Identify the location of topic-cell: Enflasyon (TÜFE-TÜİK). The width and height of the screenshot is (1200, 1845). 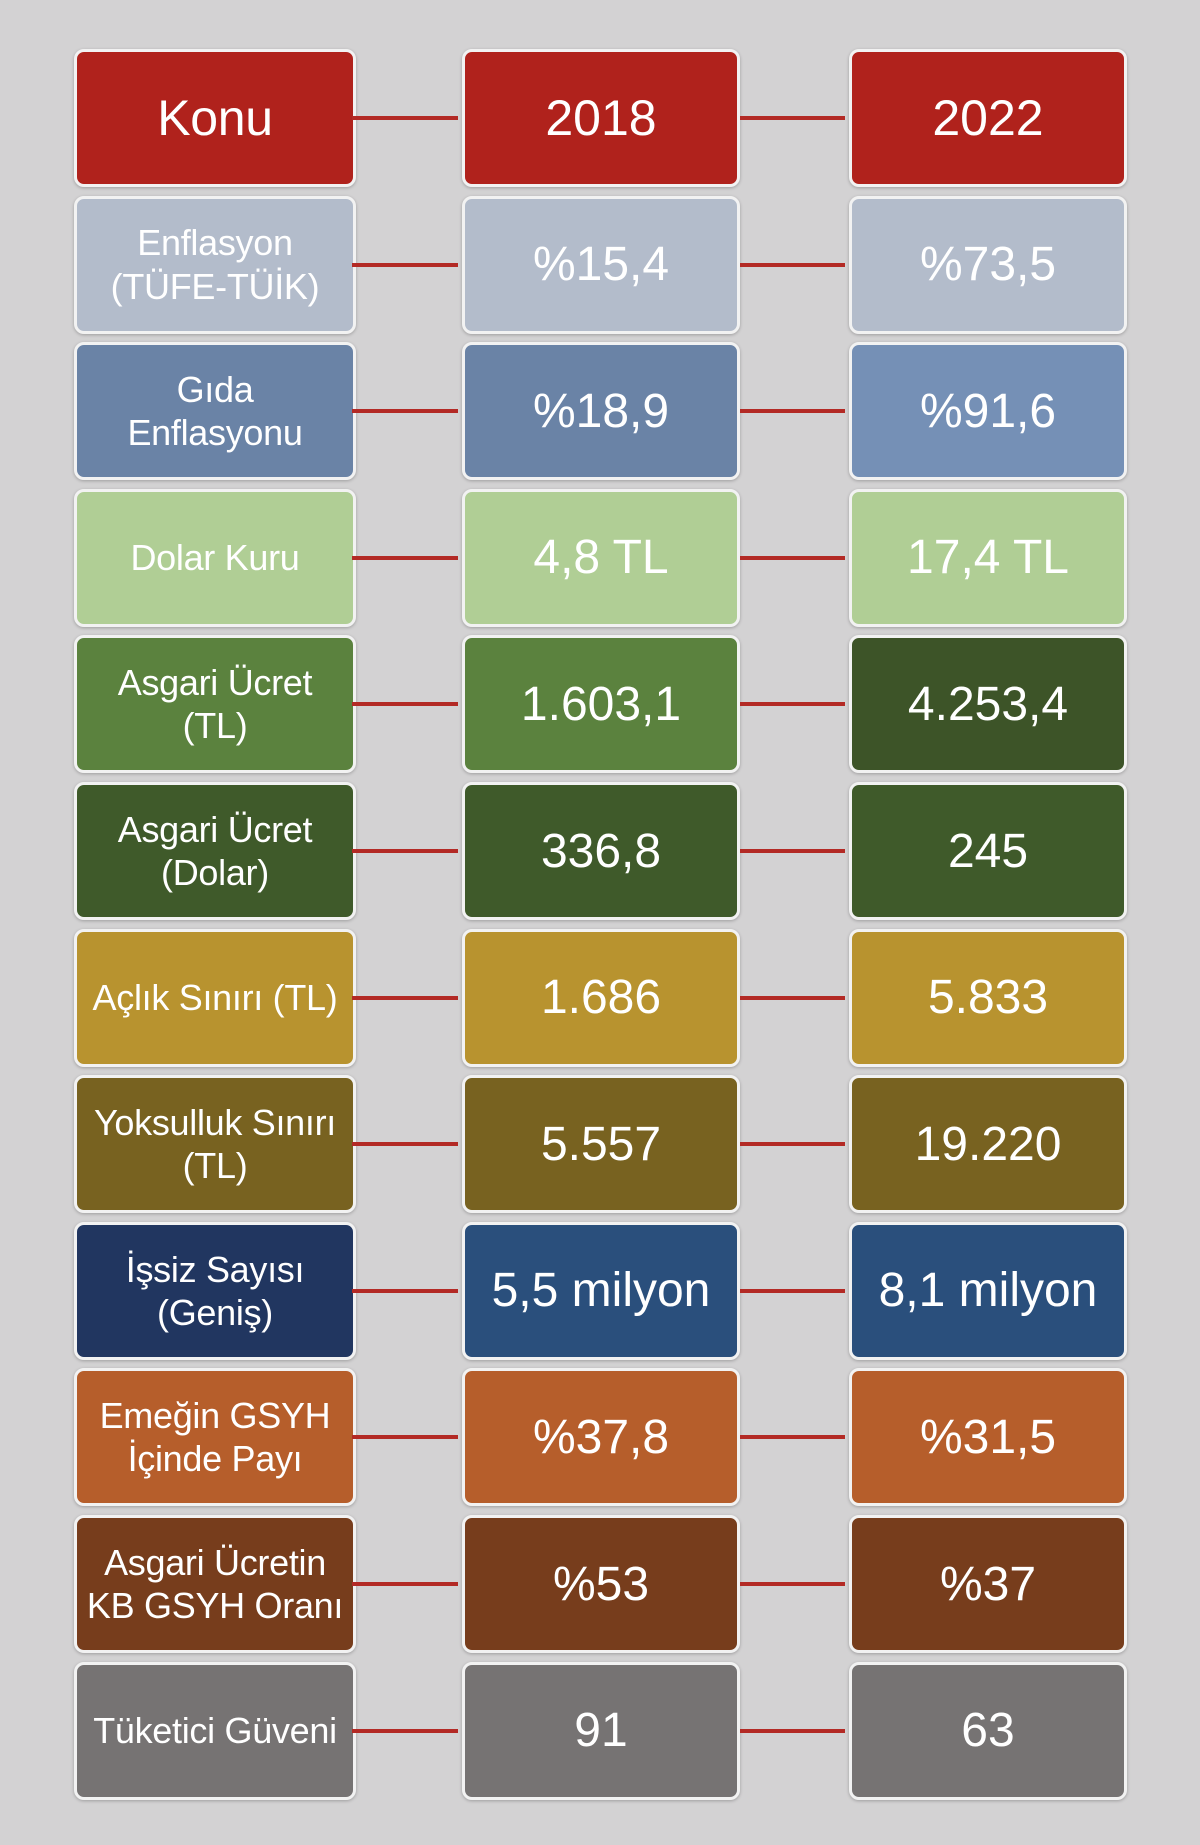
(215, 264).